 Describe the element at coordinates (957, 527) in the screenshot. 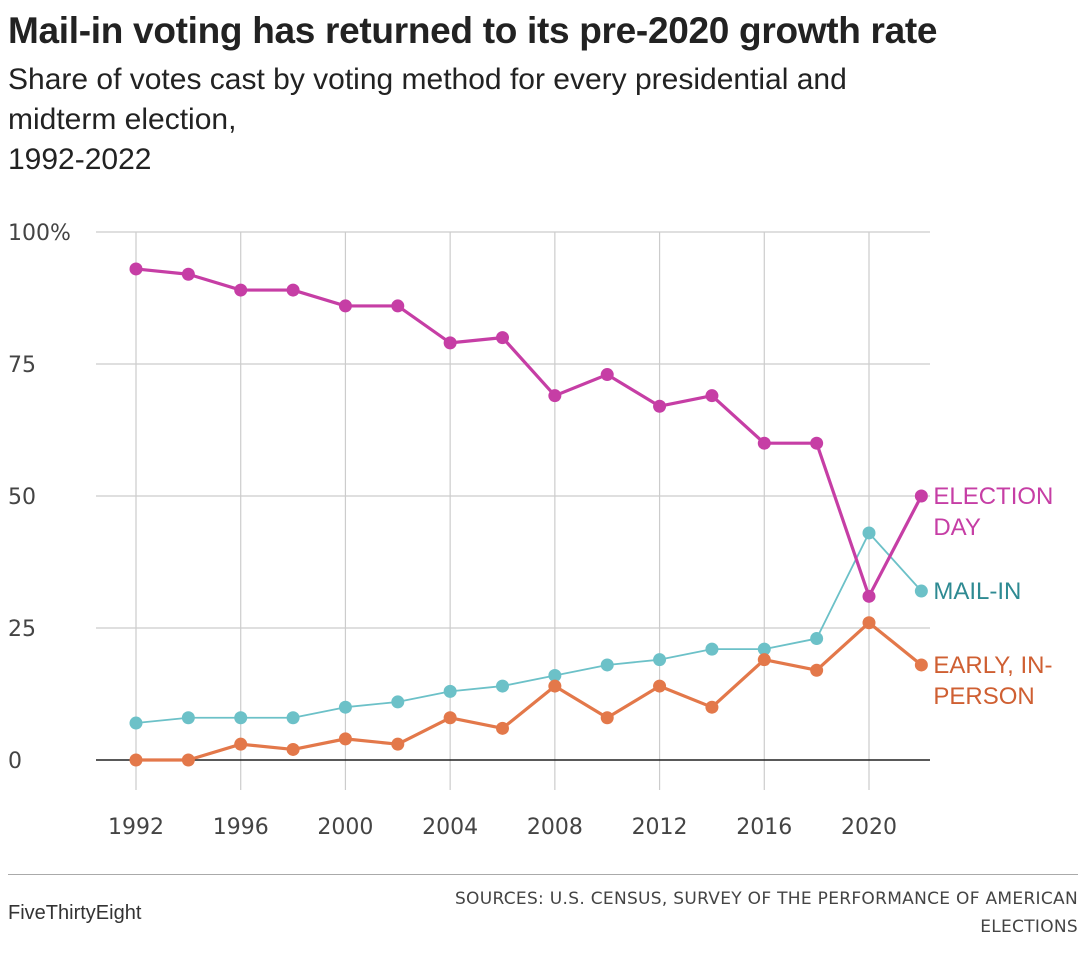

I see `series-label-line: DAY` at that location.